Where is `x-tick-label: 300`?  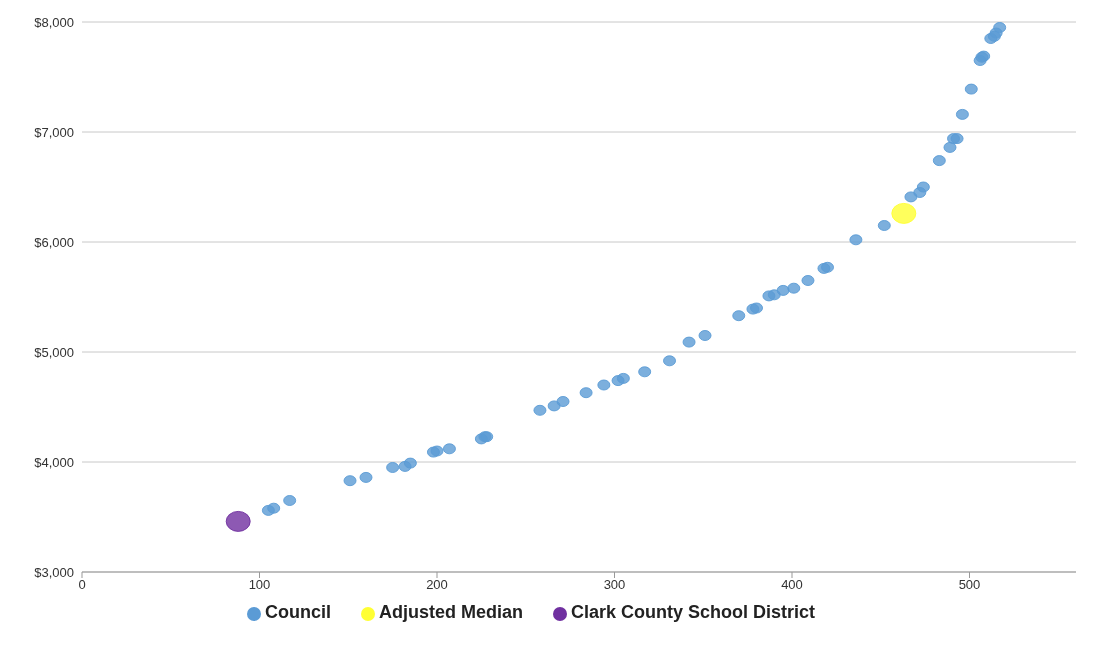 x-tick-label: 300 is located at coordinates (614, 585).